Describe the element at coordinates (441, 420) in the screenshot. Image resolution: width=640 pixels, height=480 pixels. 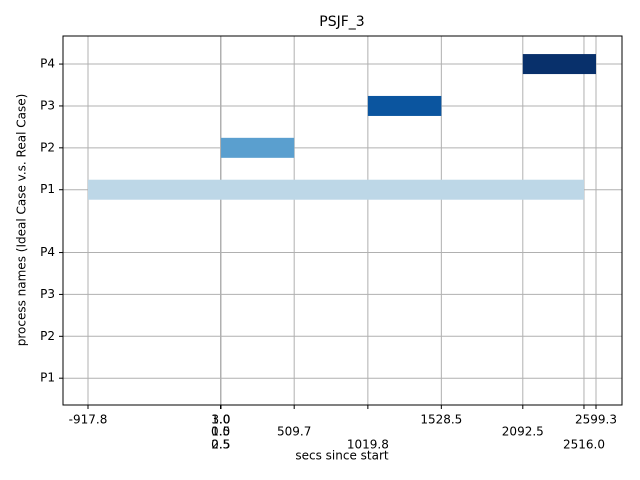
I see `x-tick-label: 1528.5` at that location.